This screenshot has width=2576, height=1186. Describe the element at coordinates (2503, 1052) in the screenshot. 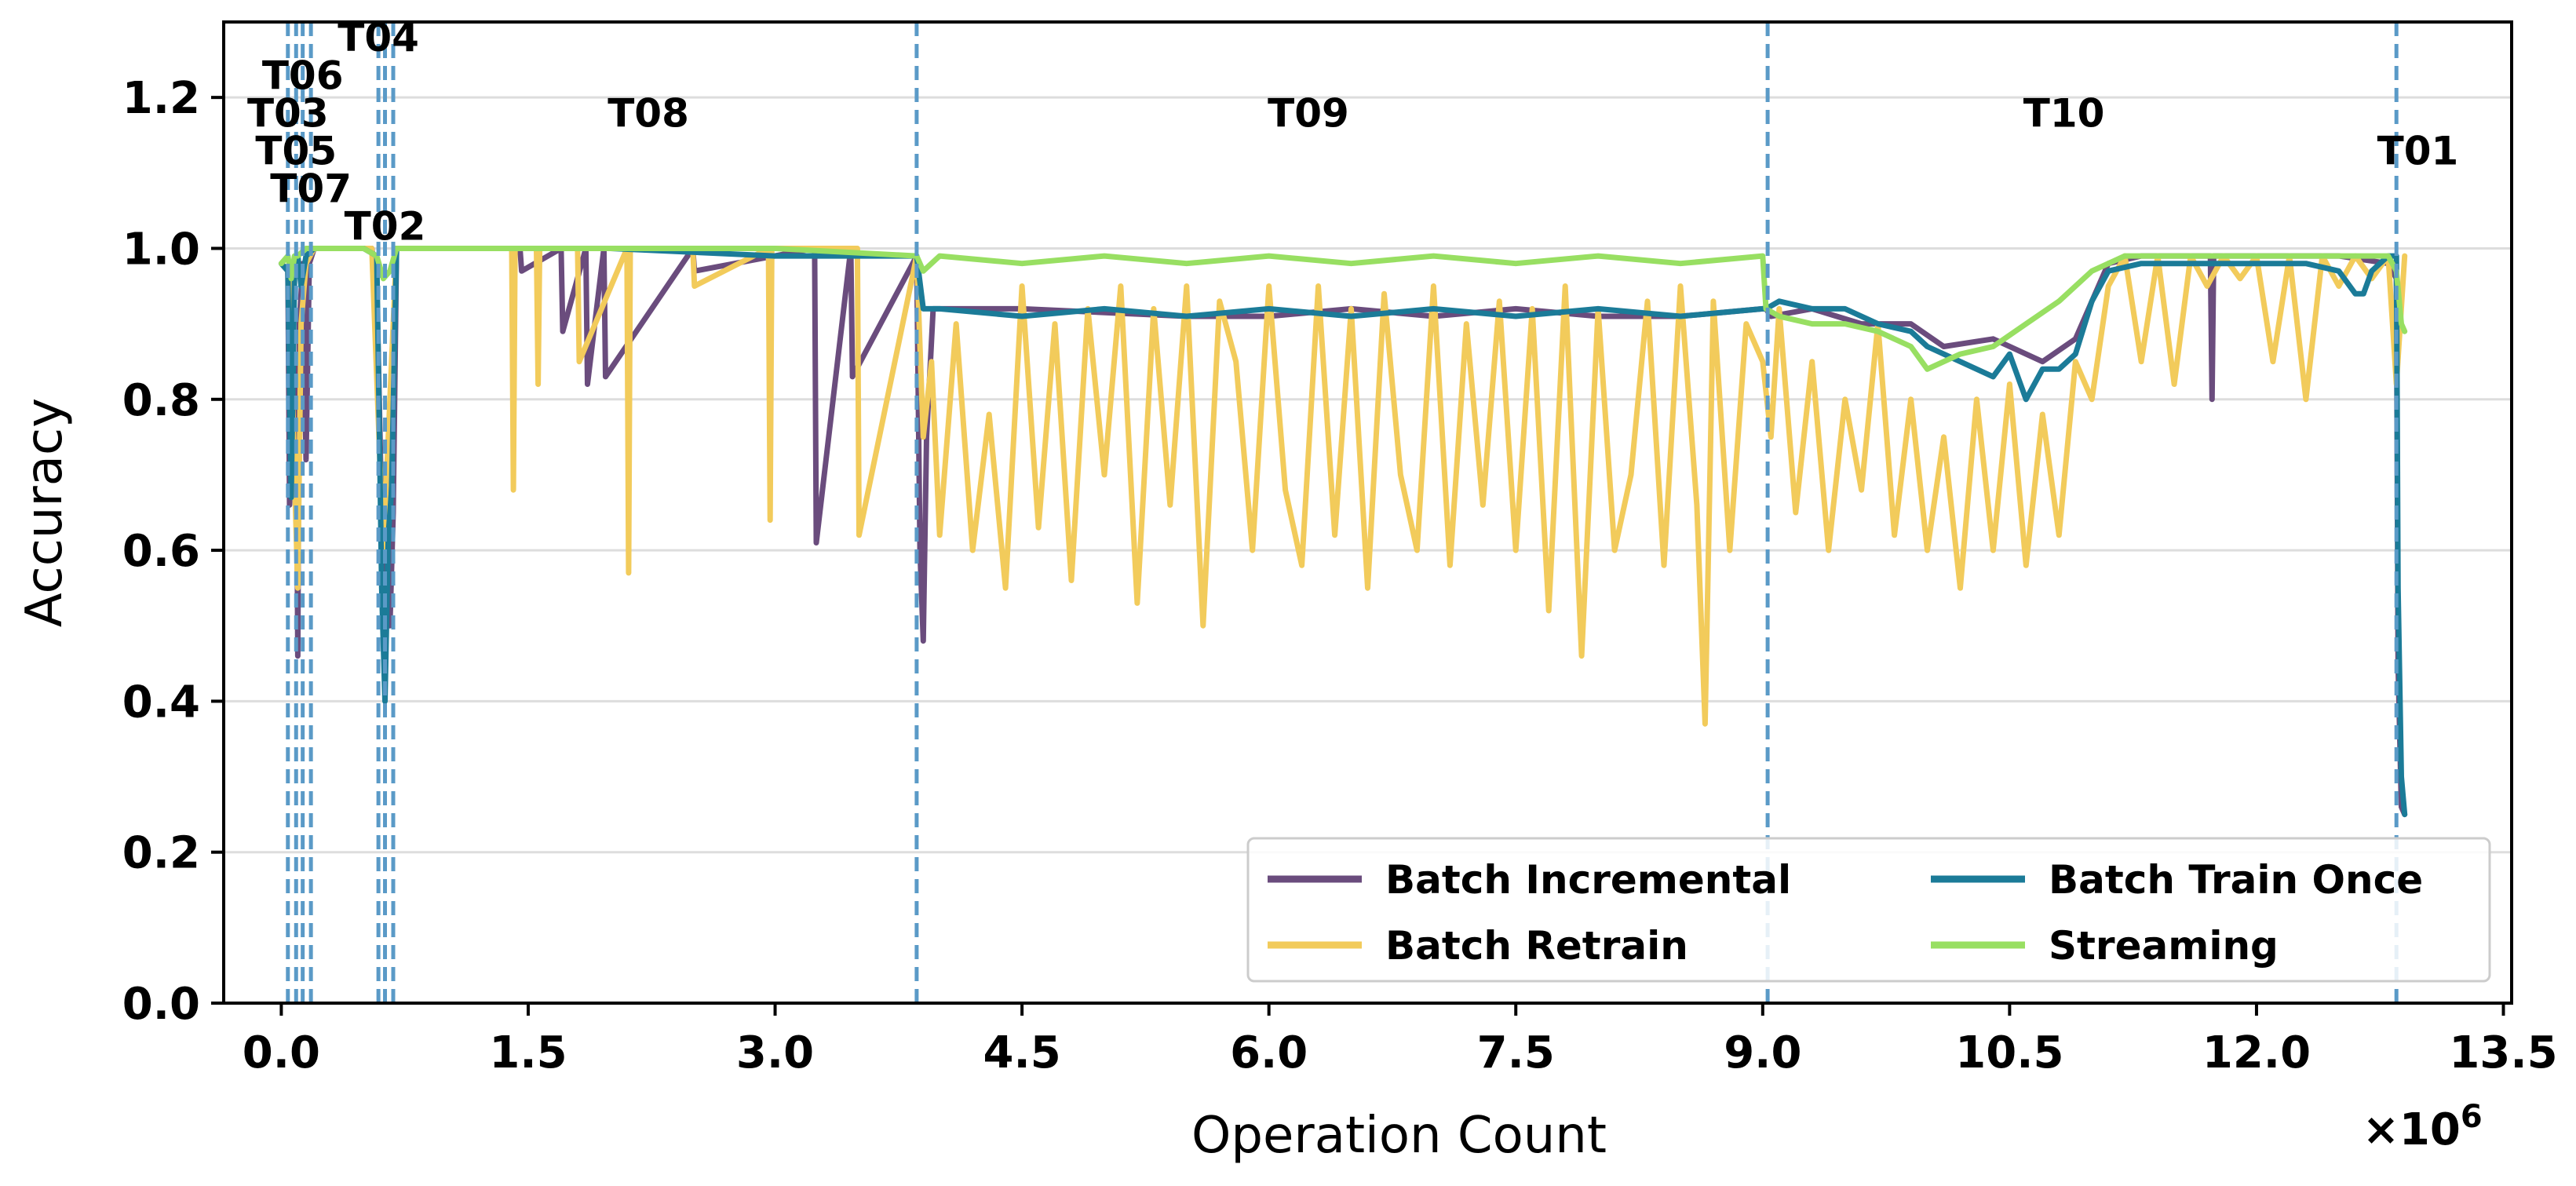

I see `x-tick-label: 13.5` at that location.